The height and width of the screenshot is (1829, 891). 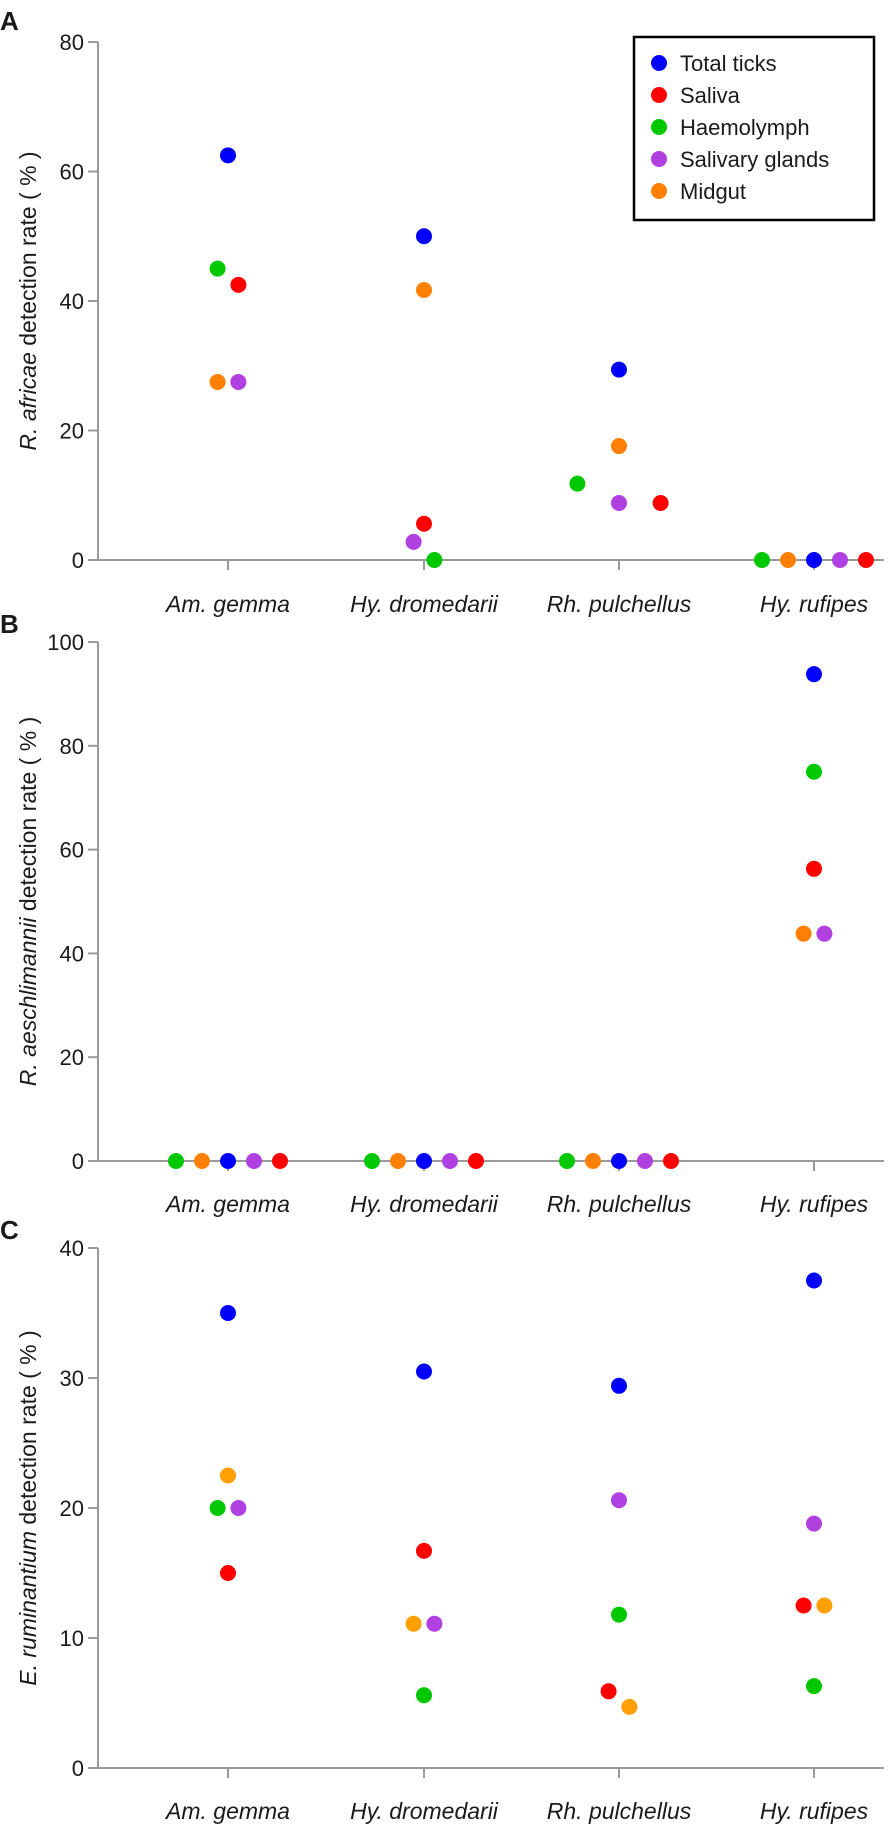 I want to click on legend-label: Total ticks, so click(x=728, y=63).